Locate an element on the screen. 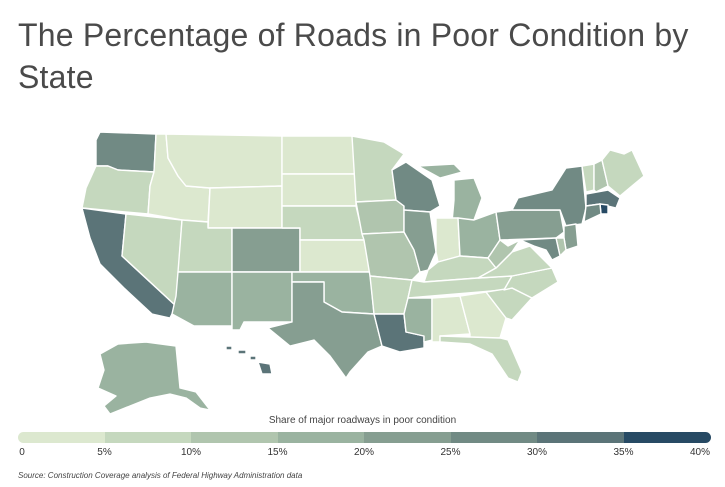 The image size is (725, 487). state-co is located at coordinates (266, 250).